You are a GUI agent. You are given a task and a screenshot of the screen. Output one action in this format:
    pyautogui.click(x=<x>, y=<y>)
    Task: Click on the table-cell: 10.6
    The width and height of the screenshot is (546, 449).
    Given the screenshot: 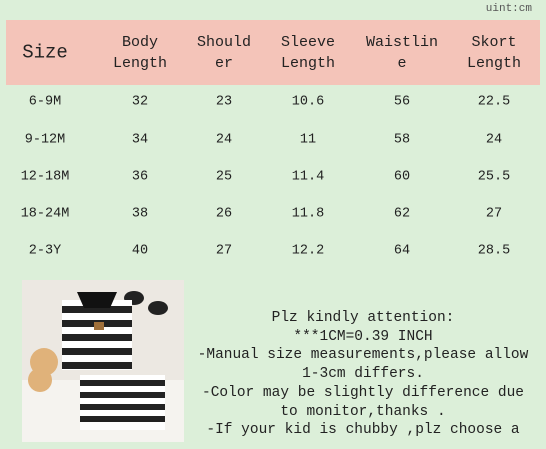 What is the action you would take?
    pyautogui.click(x=308, y=102)
    